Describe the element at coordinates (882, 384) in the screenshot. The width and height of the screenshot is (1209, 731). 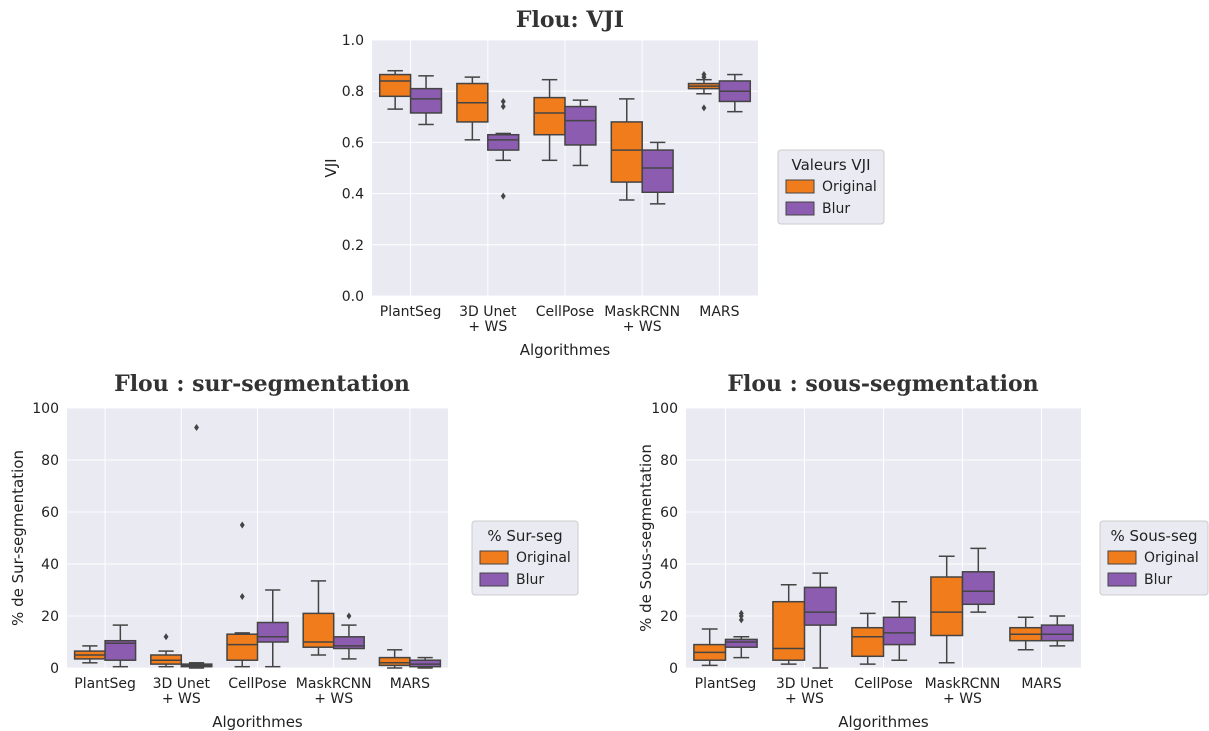
I see `chart-title: Flou : sous-segmentation` at that location.